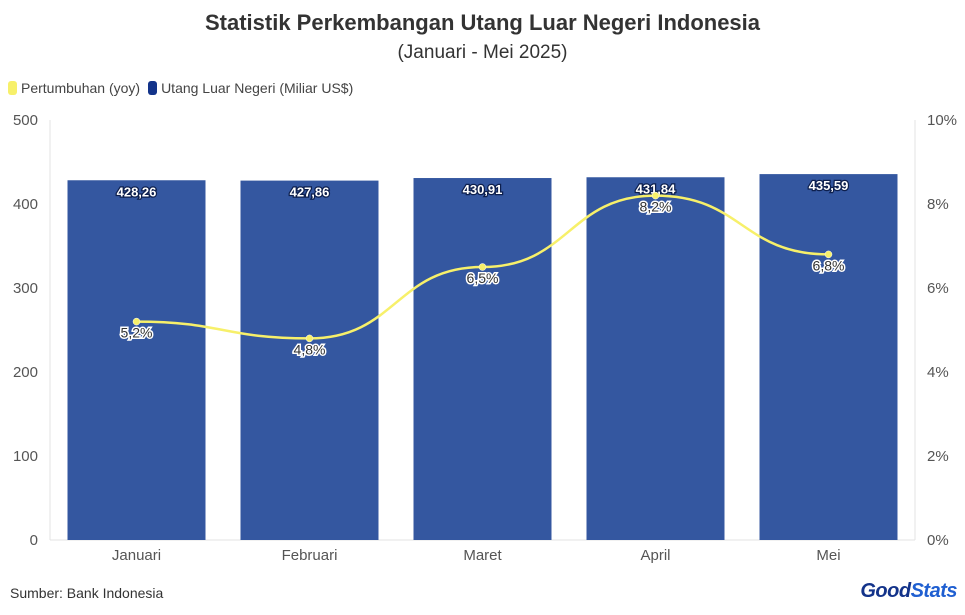  Describe the element at coordinates (137, 191) in the screenshot. I see `bar-value-label: 428,26` at that location.